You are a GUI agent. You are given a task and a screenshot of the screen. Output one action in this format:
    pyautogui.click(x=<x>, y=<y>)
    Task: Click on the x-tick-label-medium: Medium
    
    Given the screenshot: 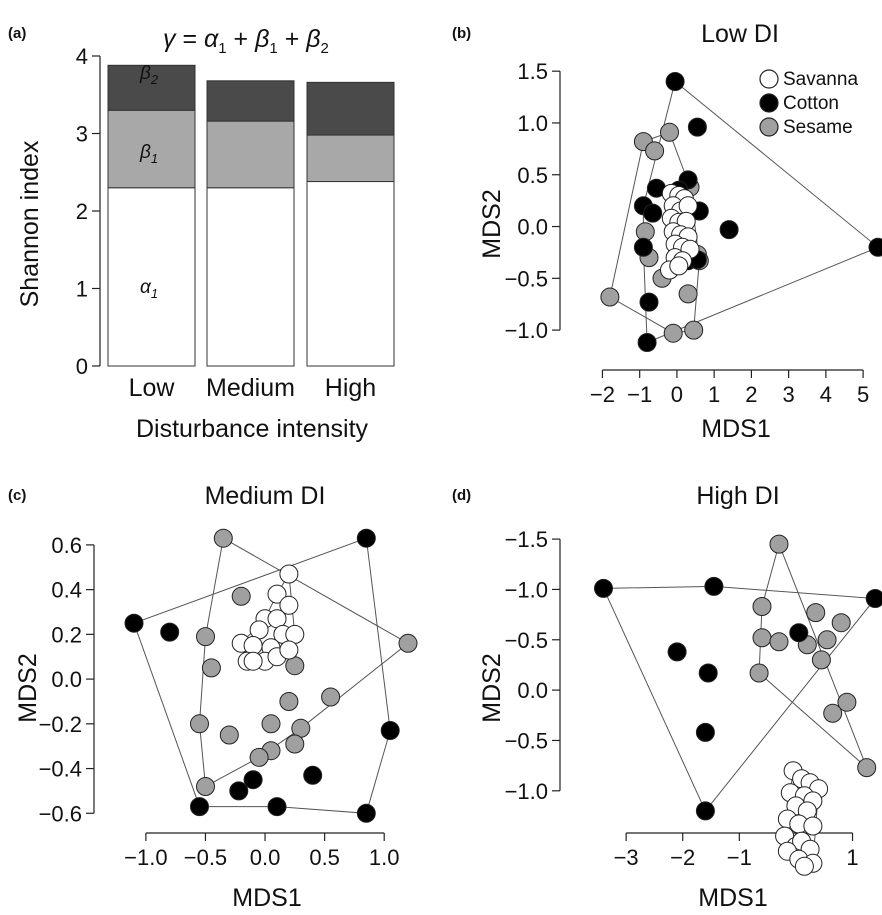 What is the action you would take?
    pyautogui.click(x=250, y=388)
    